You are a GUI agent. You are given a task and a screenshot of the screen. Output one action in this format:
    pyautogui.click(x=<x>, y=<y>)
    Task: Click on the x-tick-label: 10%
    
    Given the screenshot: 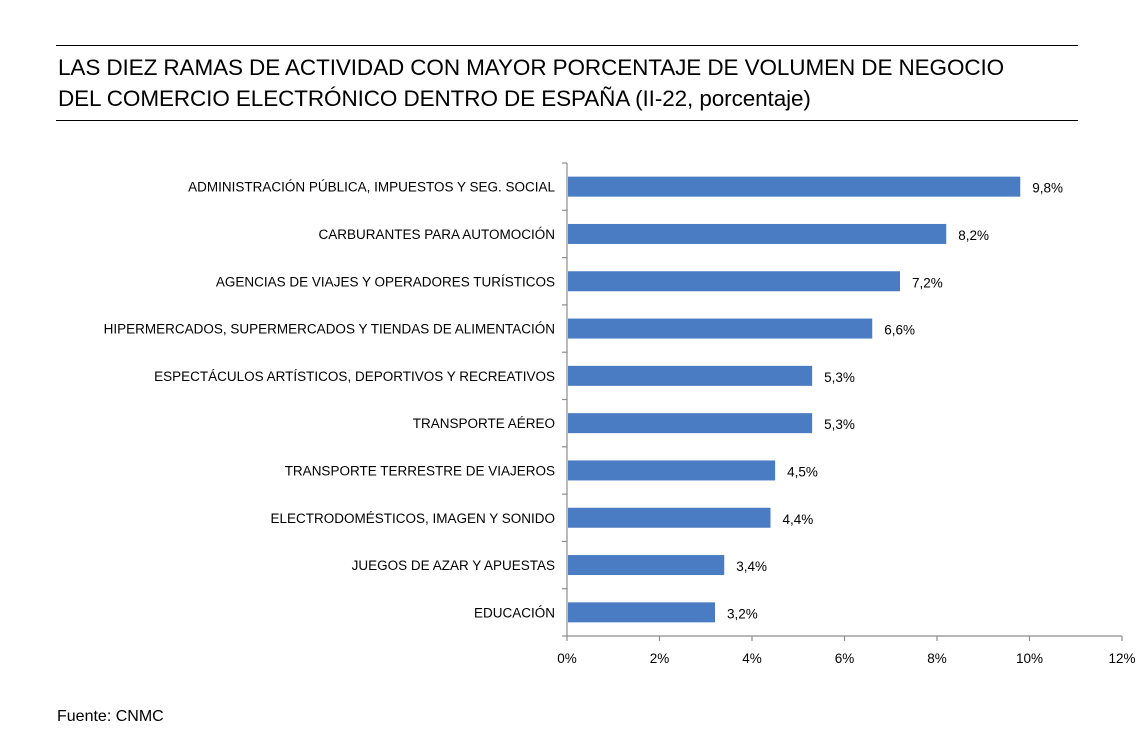 What is the action you would take?
    pyautogui.click(x=1029, y=658)
    